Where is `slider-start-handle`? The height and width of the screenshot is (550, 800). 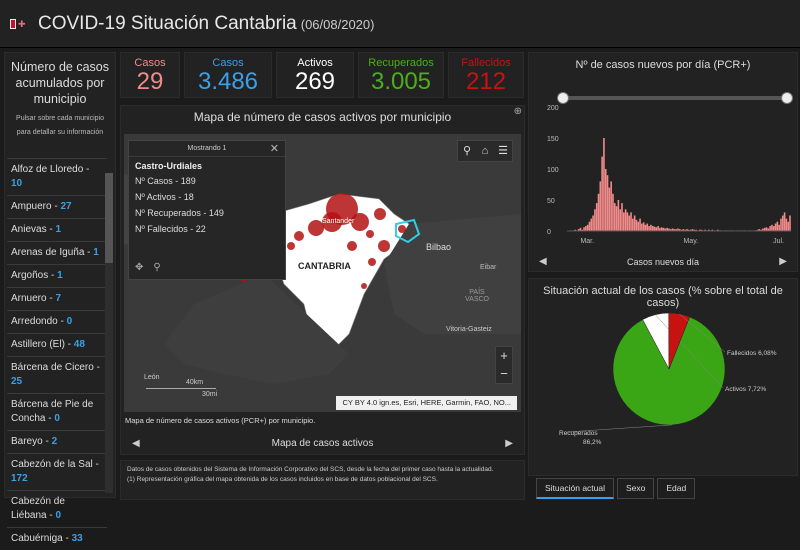
slider-start-handle is located at coordinates (563, 98).